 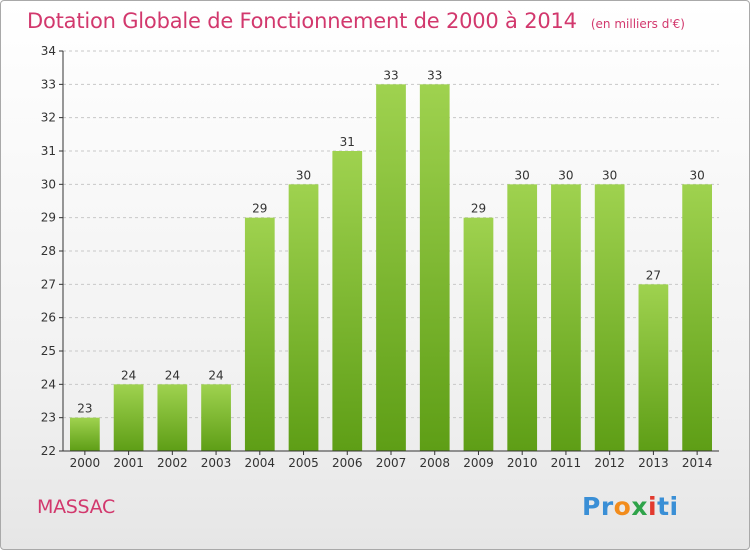 What do you see at coordinates (48, 251) in the screenshot?
I see `y-tick-label: 28` at bounding box center [48, 251].